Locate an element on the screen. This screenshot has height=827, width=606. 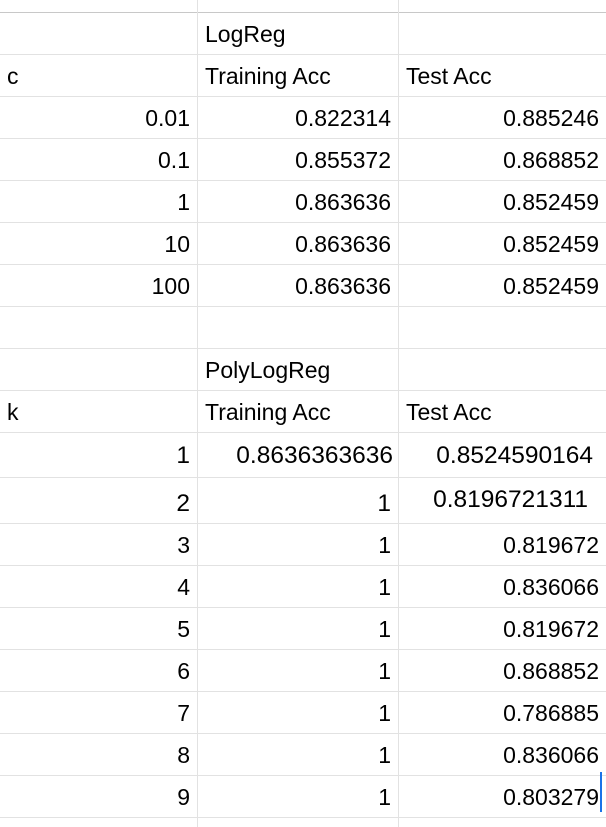
polylogreg-test-cell: 0.803279 is located at coordinates (551, 797).